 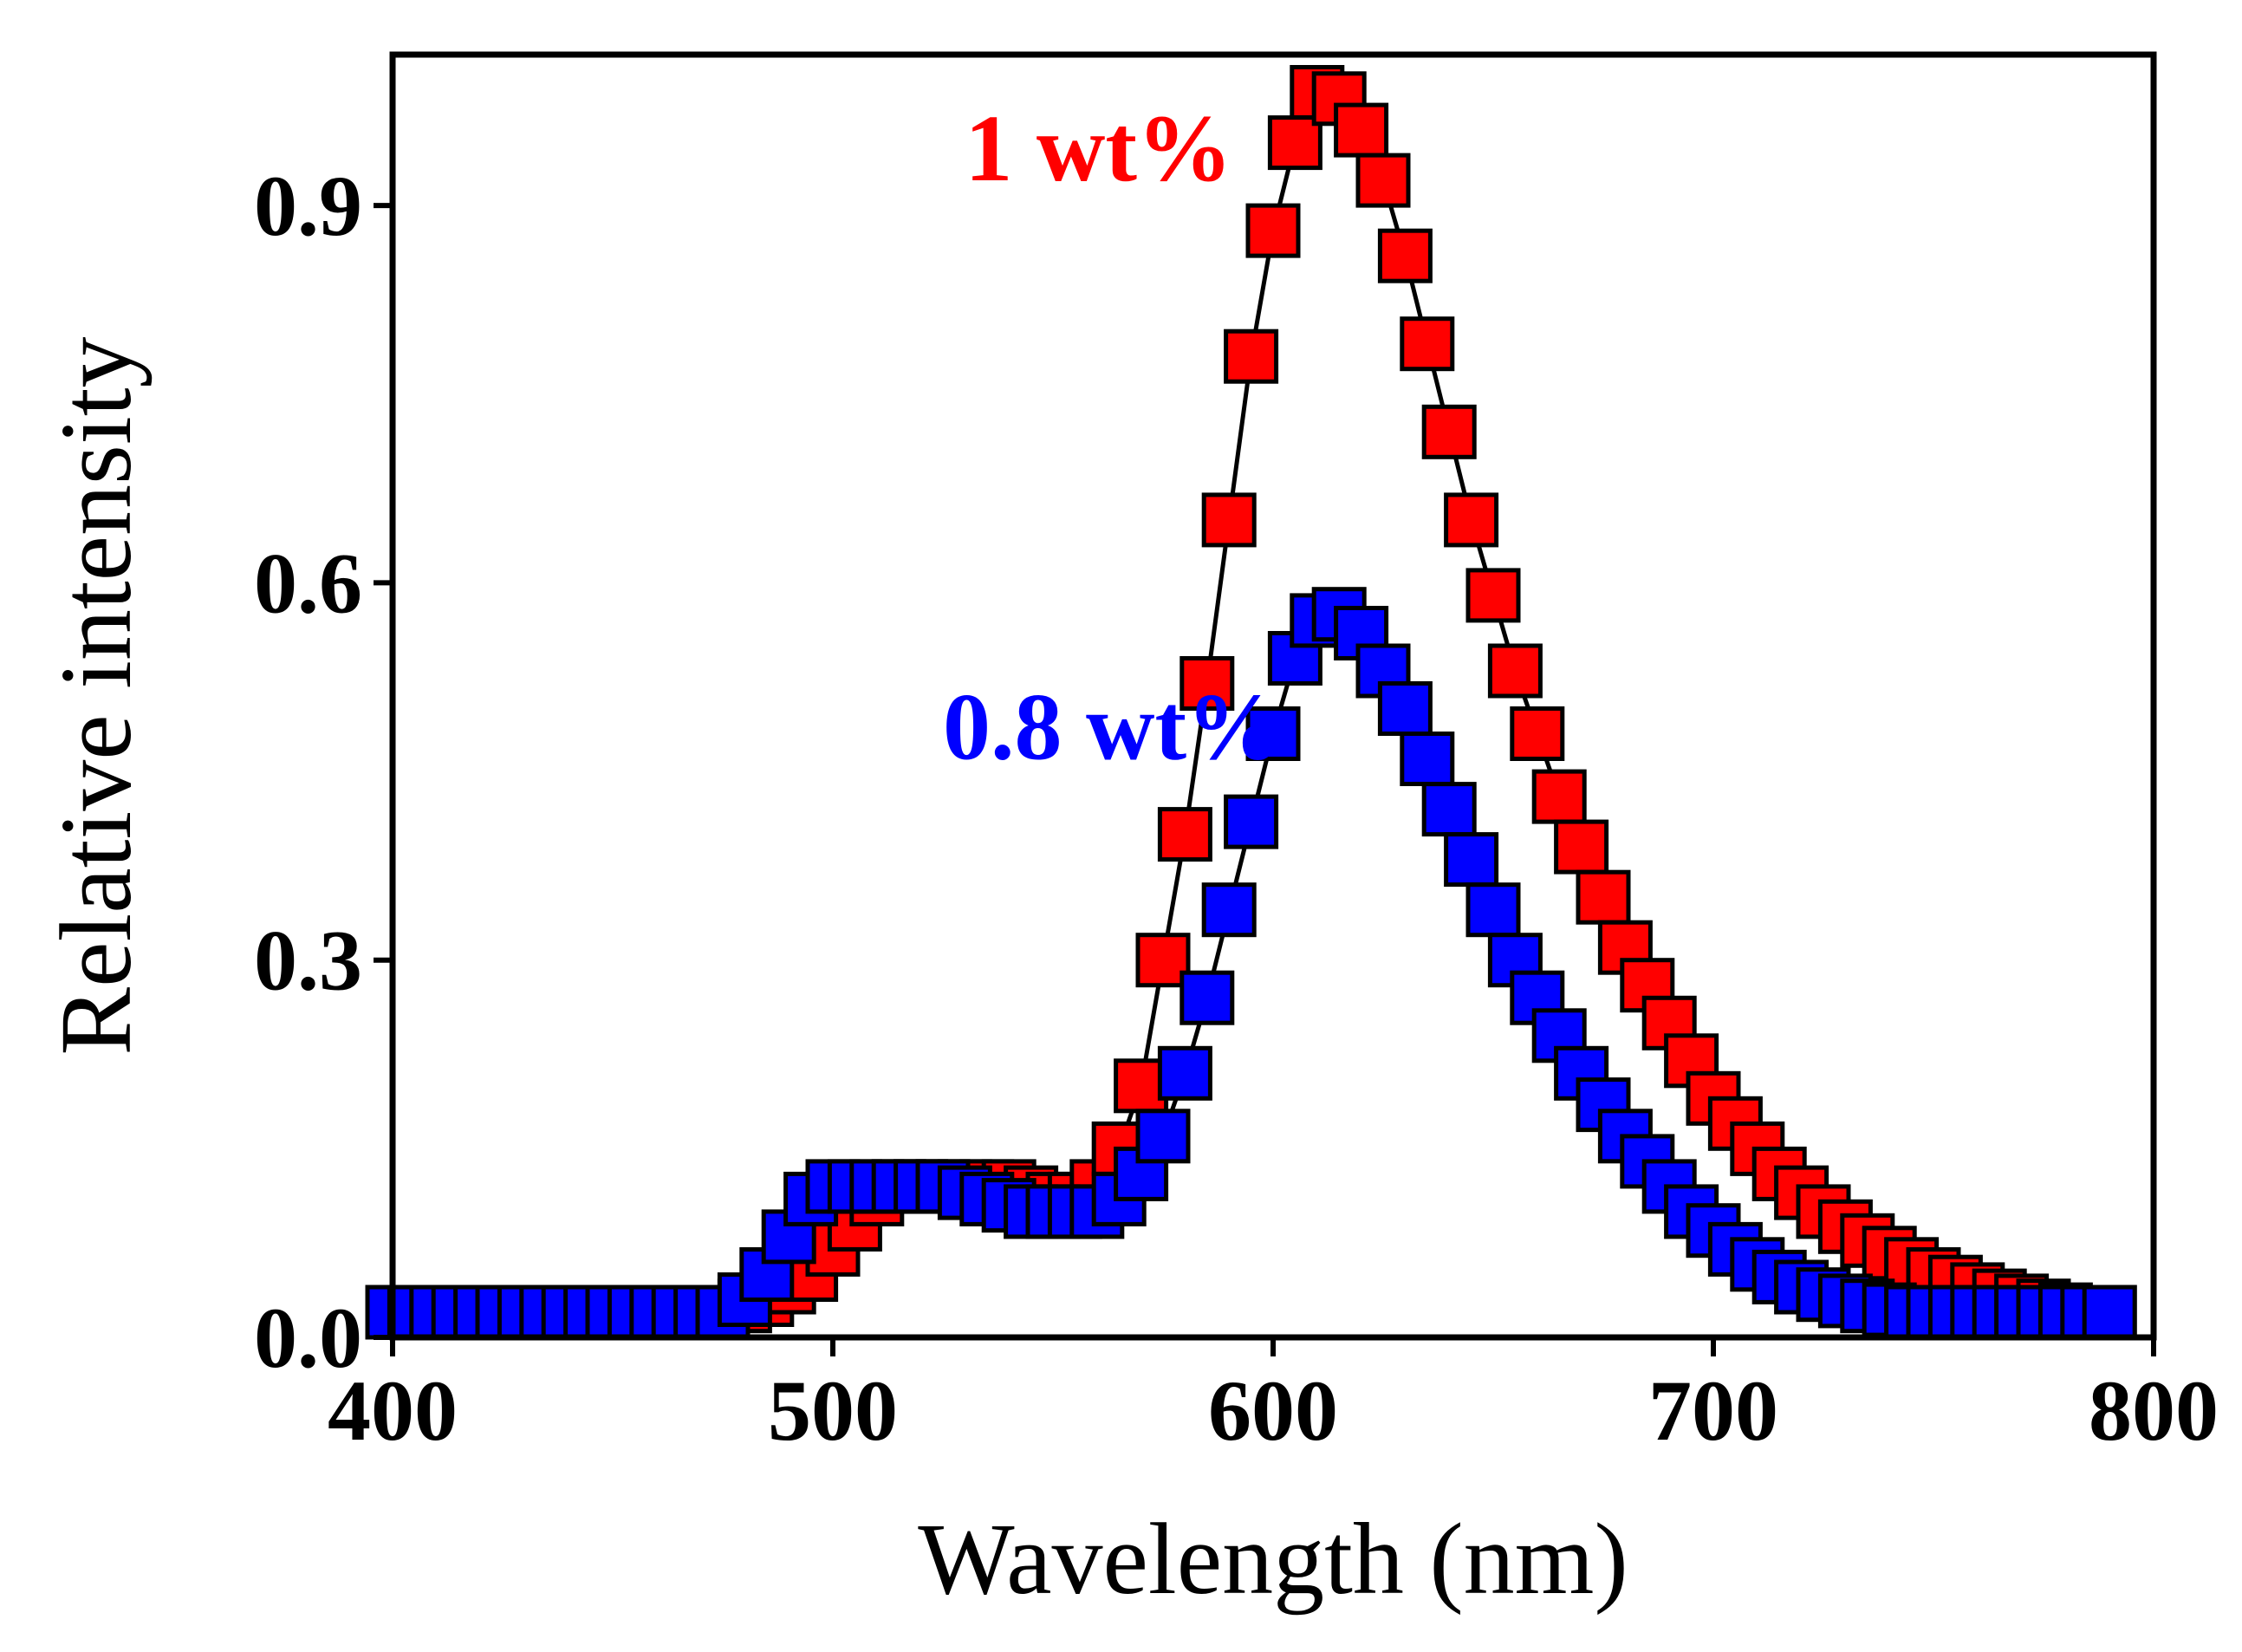 I want to click on x-axis-title: Wavelength (nm), so click(x=1273, y=1559).